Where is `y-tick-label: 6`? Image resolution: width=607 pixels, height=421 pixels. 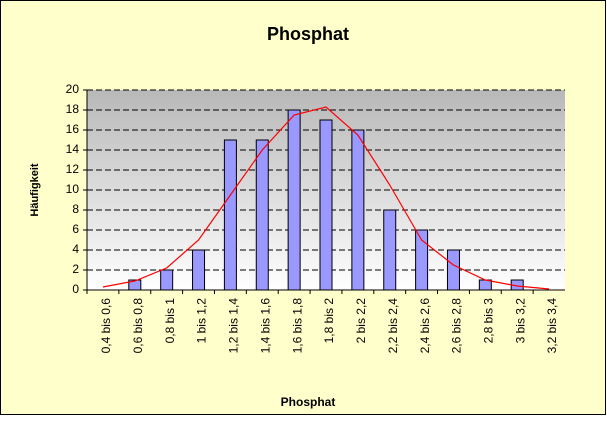
y-tick-label: 6 is located at coordinates (75, 229).